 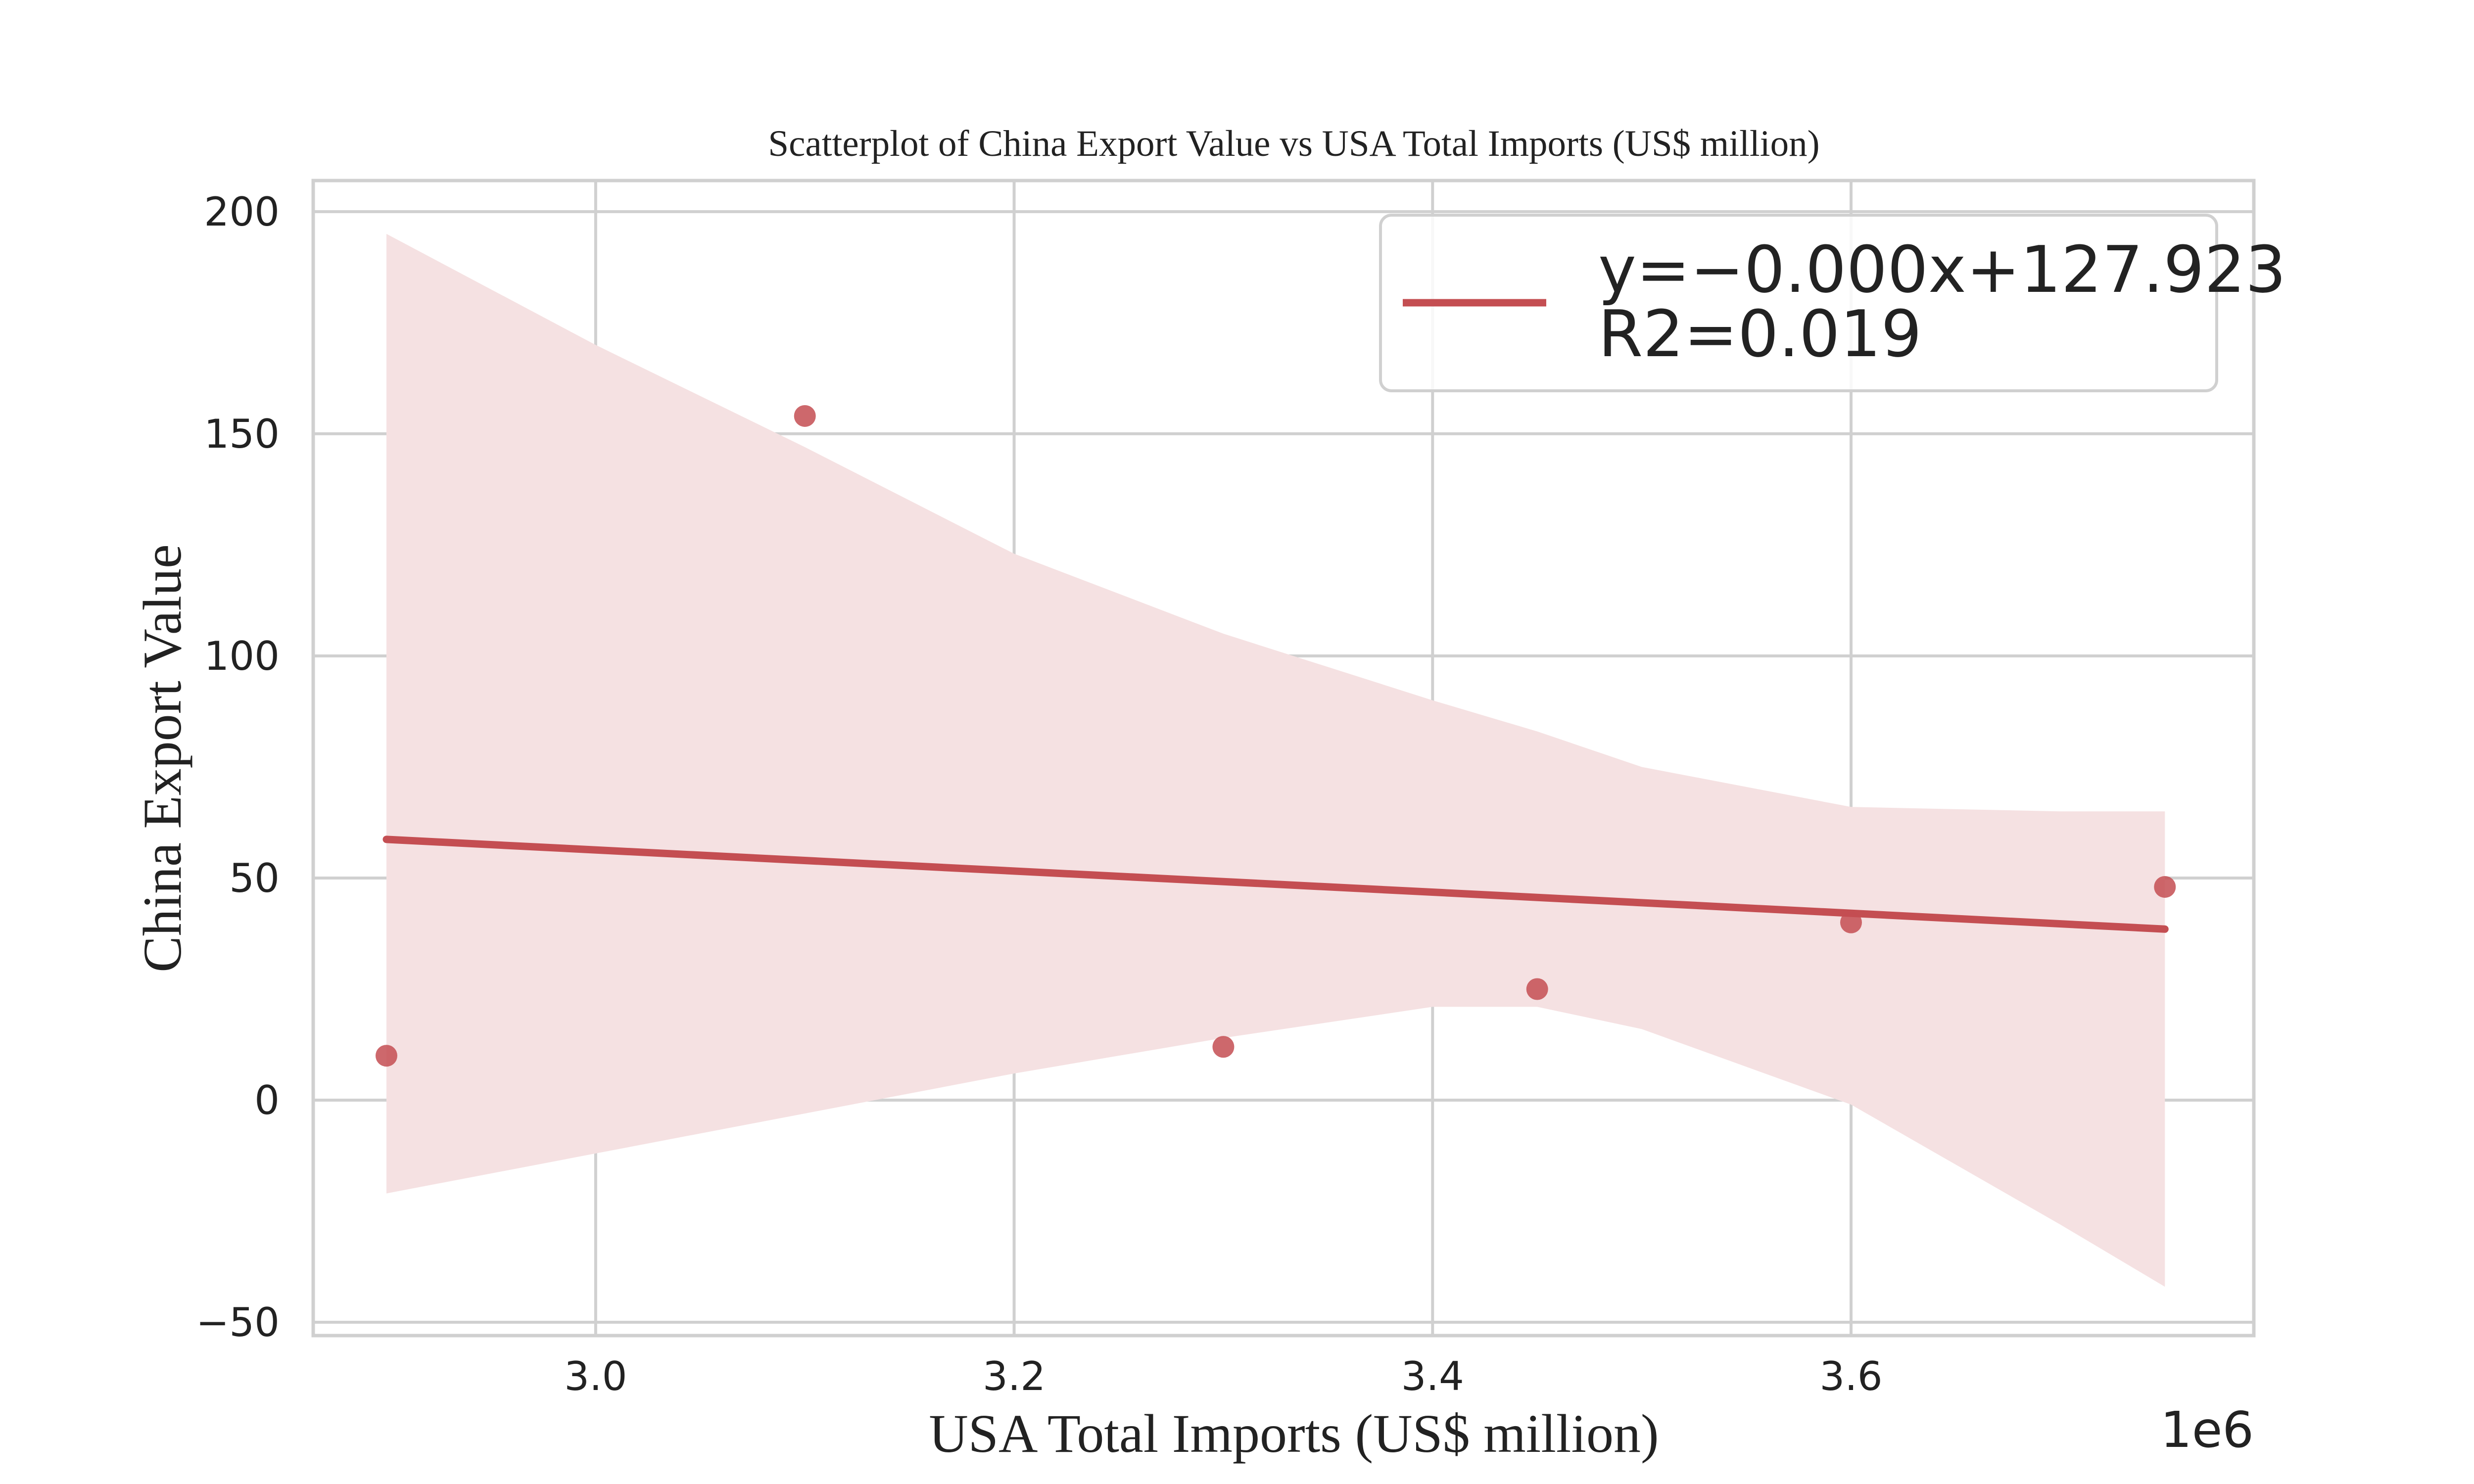 I want to click on x-offset-label: 1e6, so click(x=2207, y=1430).